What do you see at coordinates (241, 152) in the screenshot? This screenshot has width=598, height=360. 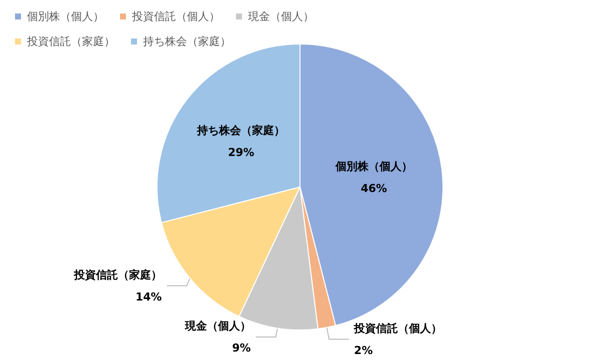 I see `data-label: 29%` at bounding box center [241, 152].